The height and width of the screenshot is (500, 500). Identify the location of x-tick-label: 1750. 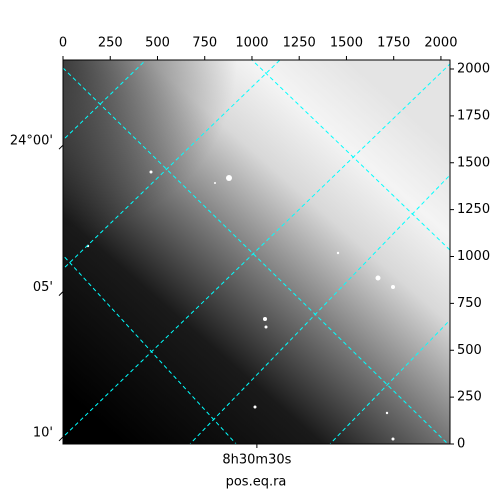
(393, 43).